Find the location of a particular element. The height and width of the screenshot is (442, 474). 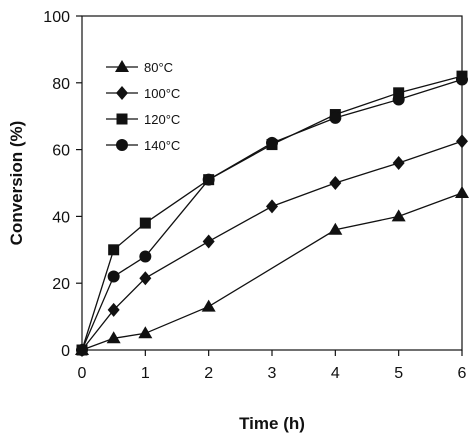

x-tick-label: 2 is located at coordinates (208, 373).